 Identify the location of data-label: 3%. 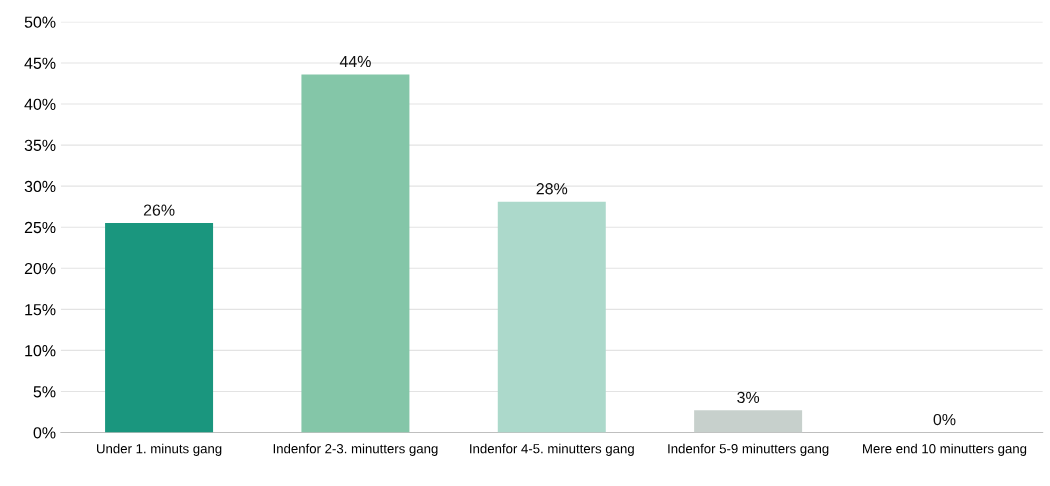
(748, 397).